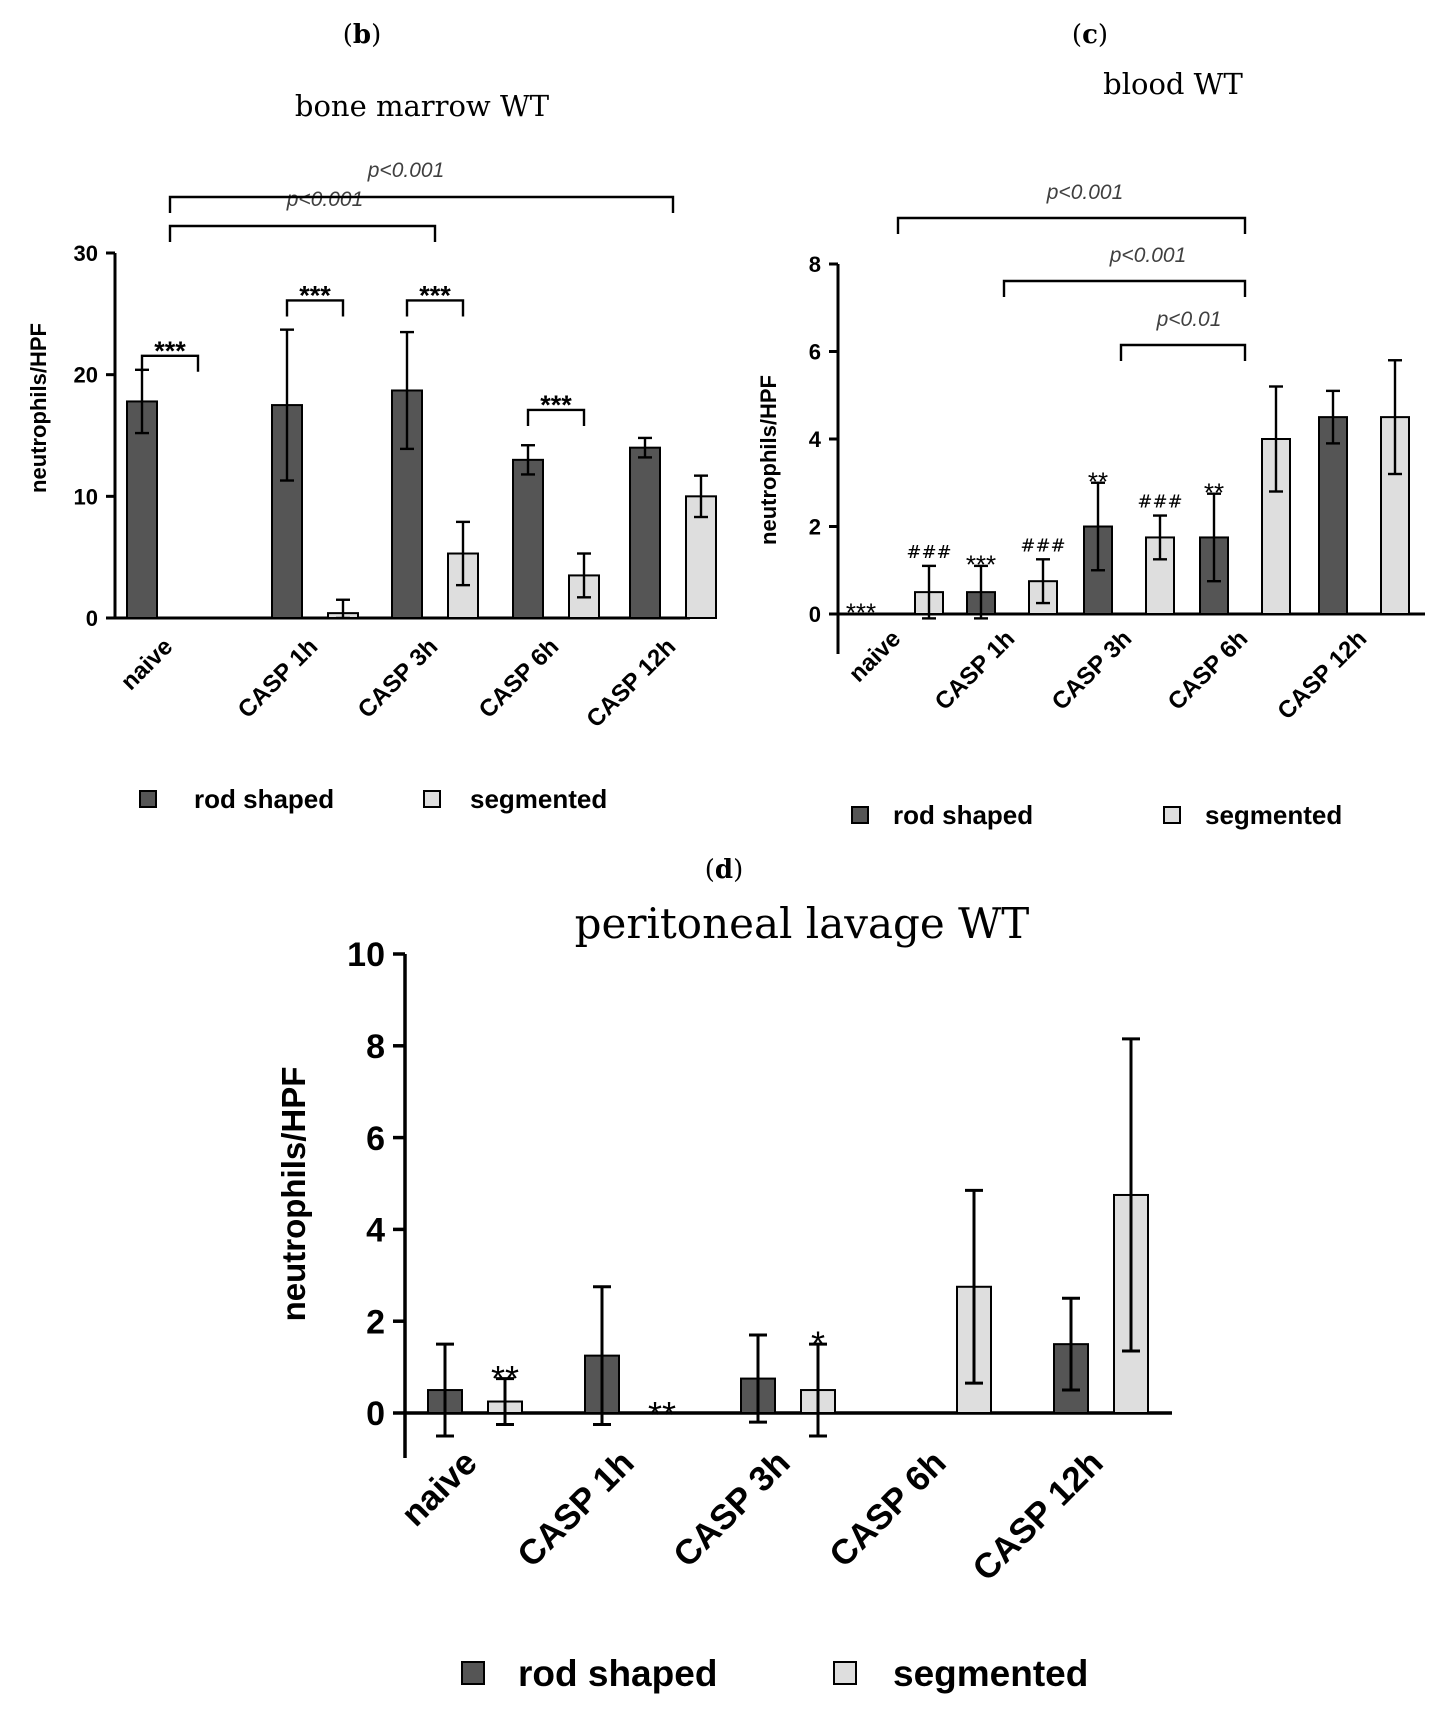 Image resolution: width=1447 pixels, height=1719 pixels. I want to click on bars: *****, so click(788, 1237).